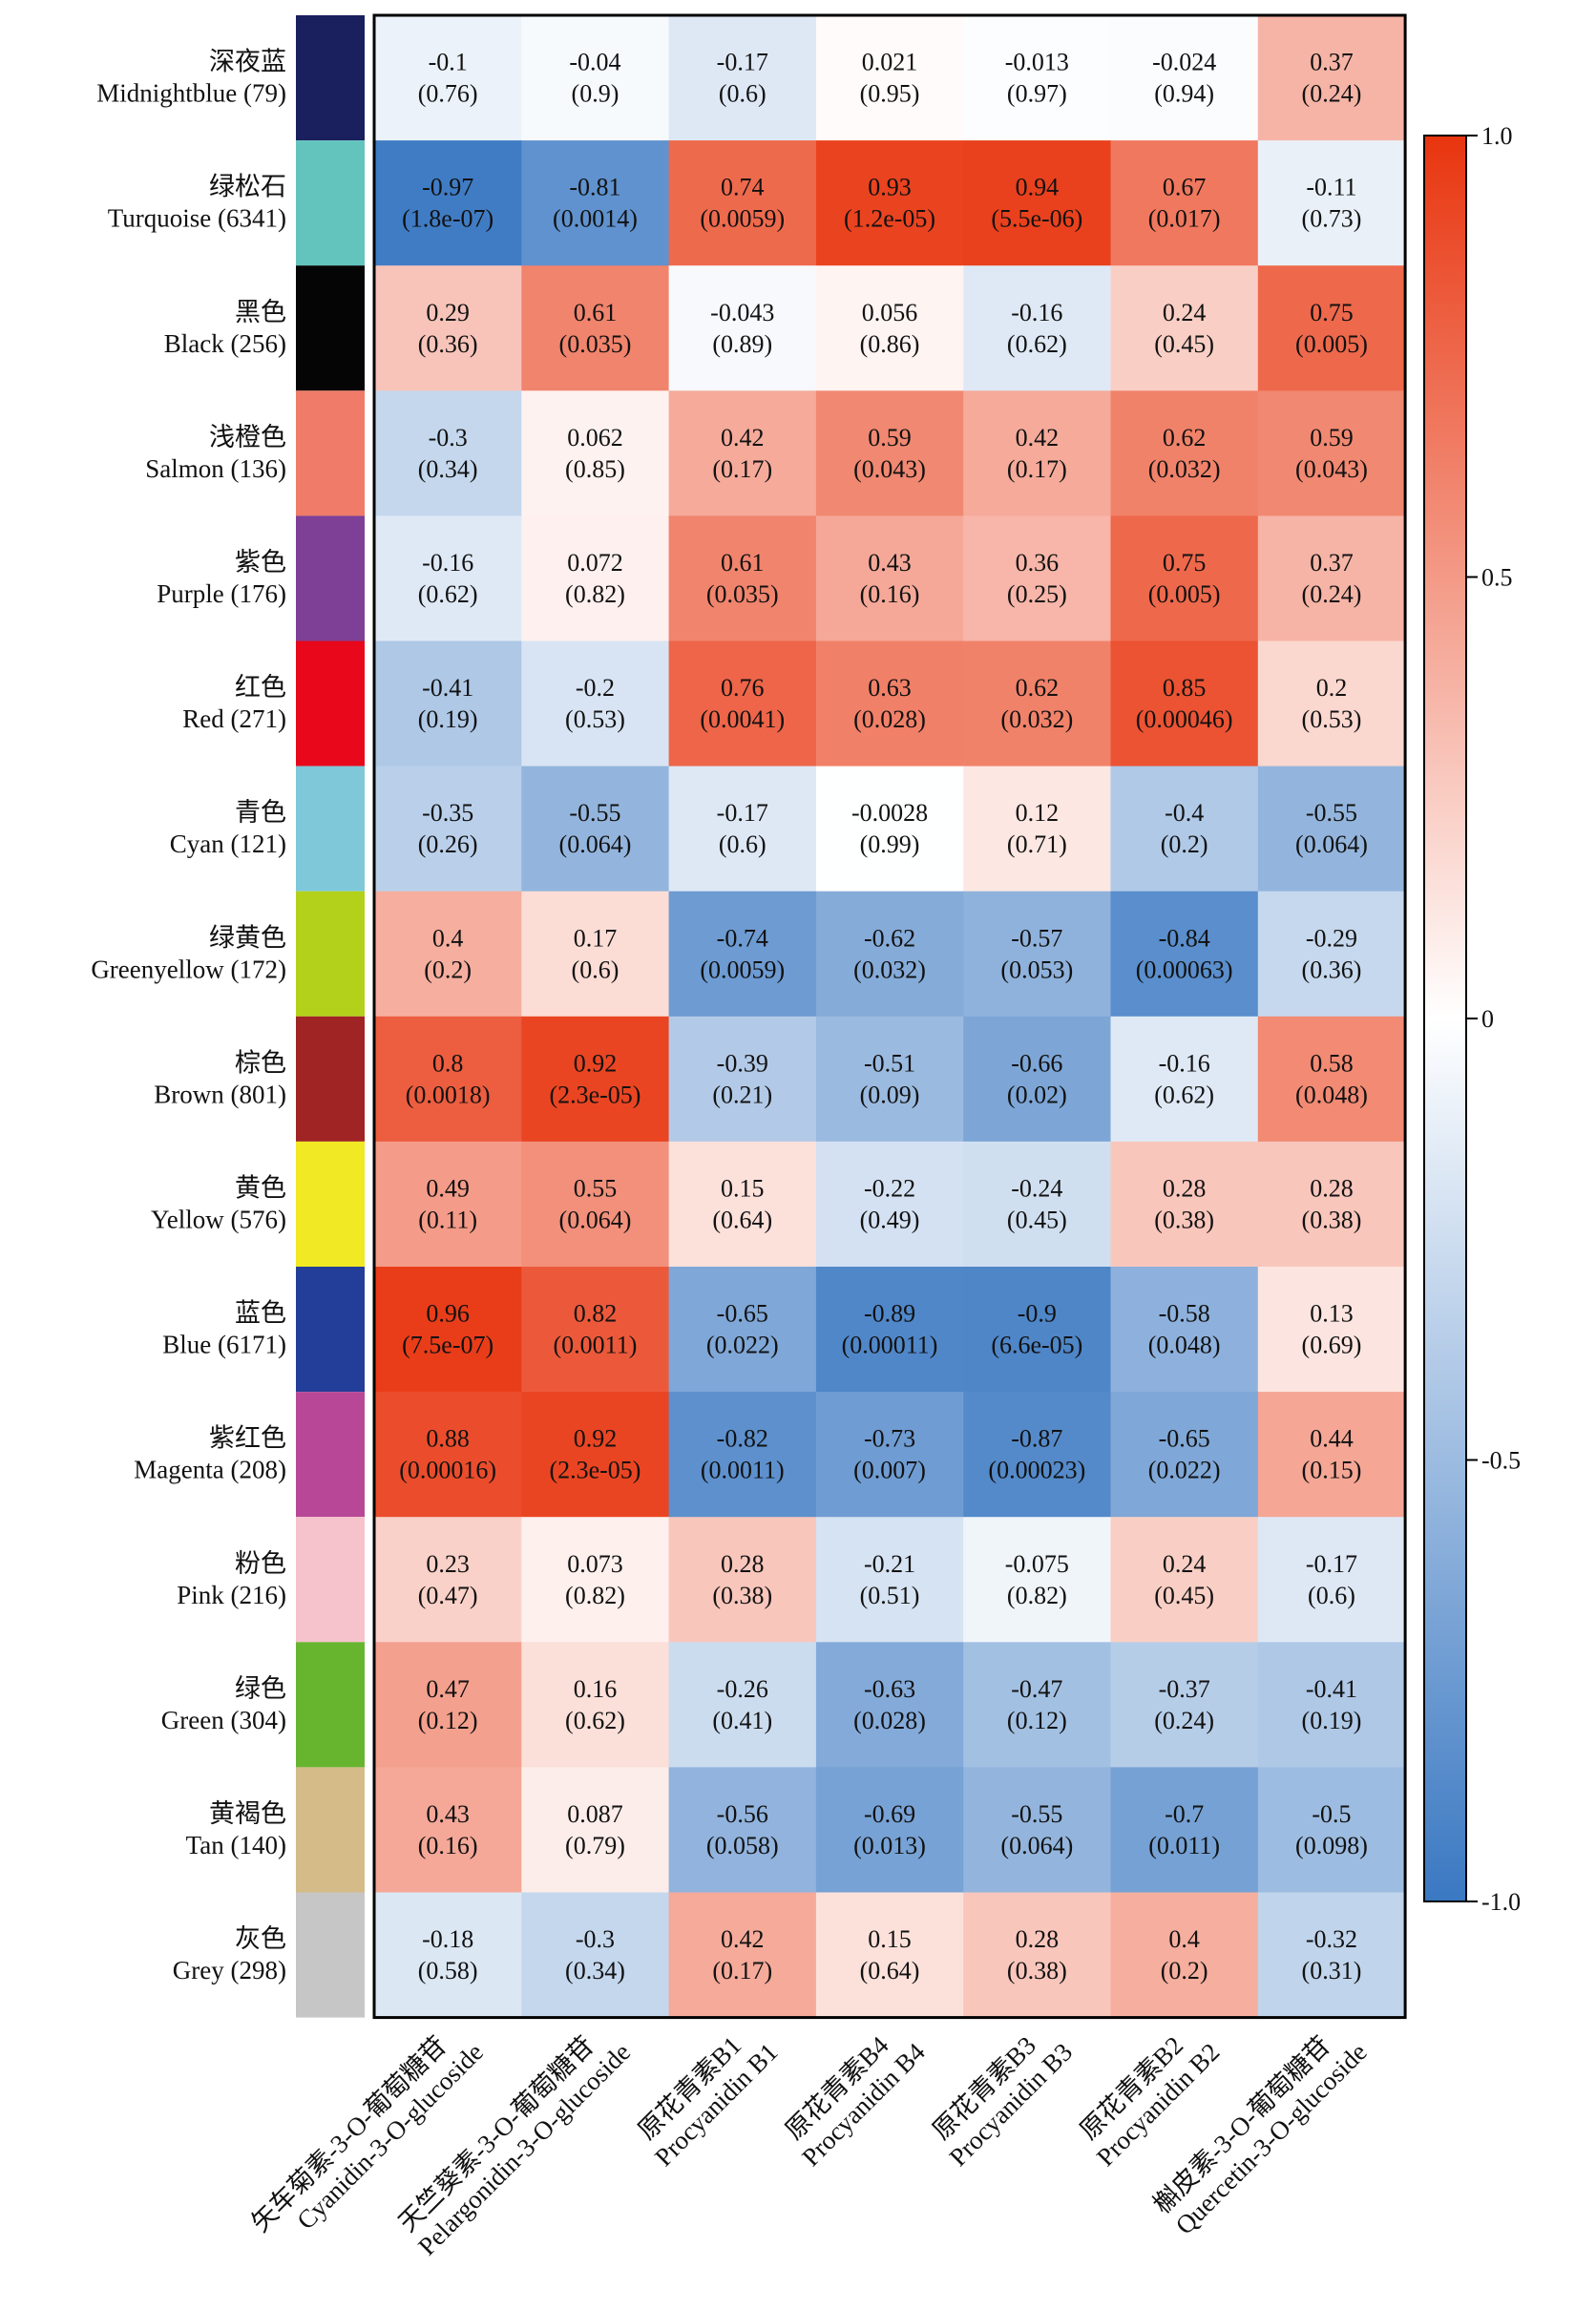 The height and width of the screenshot is (2310, 1596). I want to click on cell-pvalue: (0.38), so click(1037, 1971).